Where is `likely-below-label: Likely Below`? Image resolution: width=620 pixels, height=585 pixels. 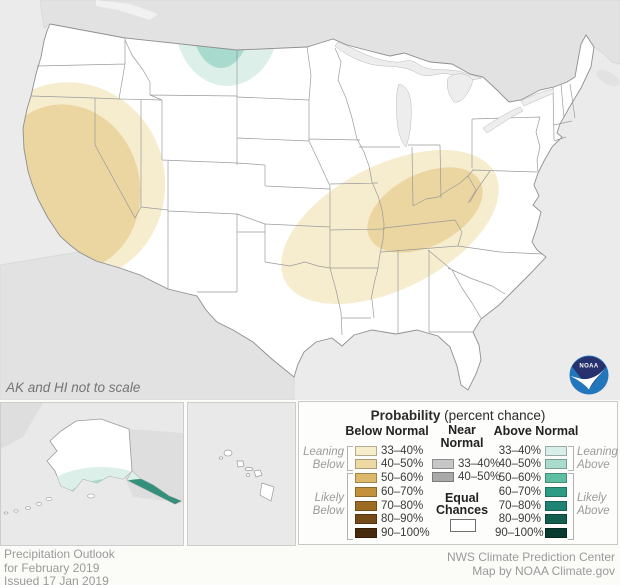 likely-below-label: Likely Below is located at coordinates (328, 504).